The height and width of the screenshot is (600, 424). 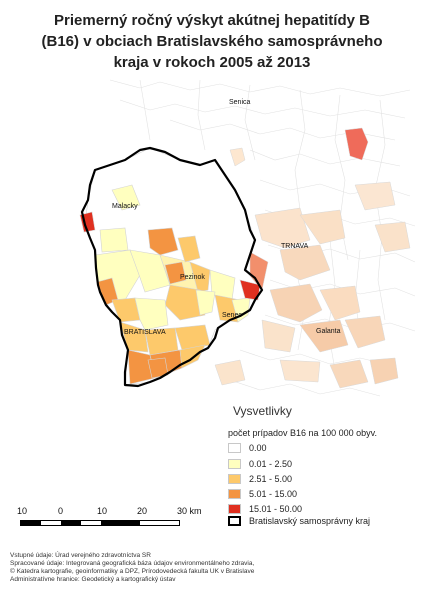 What do you see at coordinates (276, 508) in the screenshot?
I see `legend-label: 15.01 - 50.00` at bounding box center [276, 508].